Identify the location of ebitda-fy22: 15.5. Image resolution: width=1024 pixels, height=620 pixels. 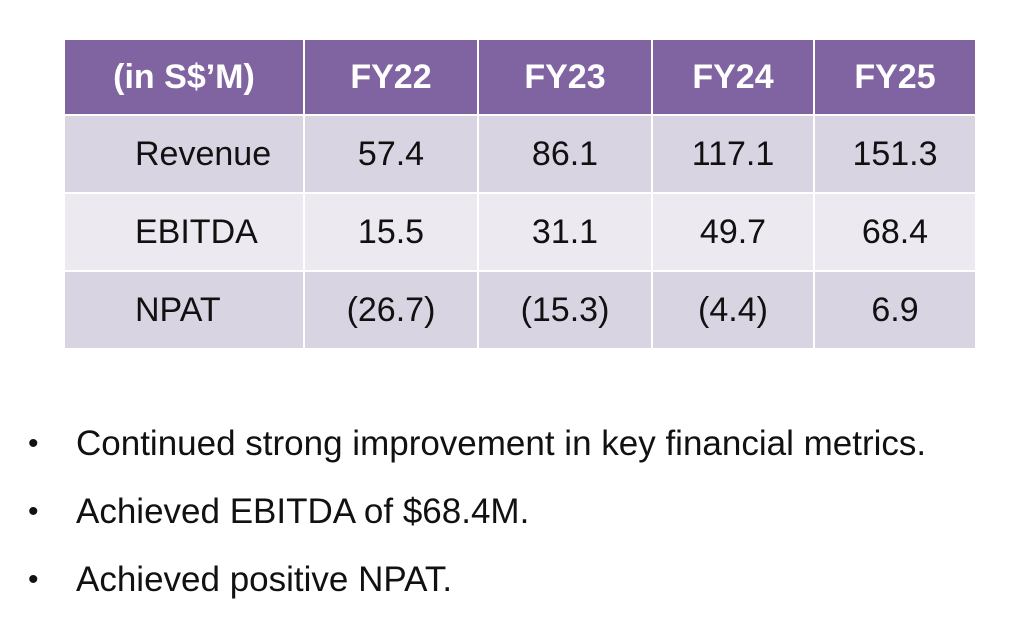
(391, 232).